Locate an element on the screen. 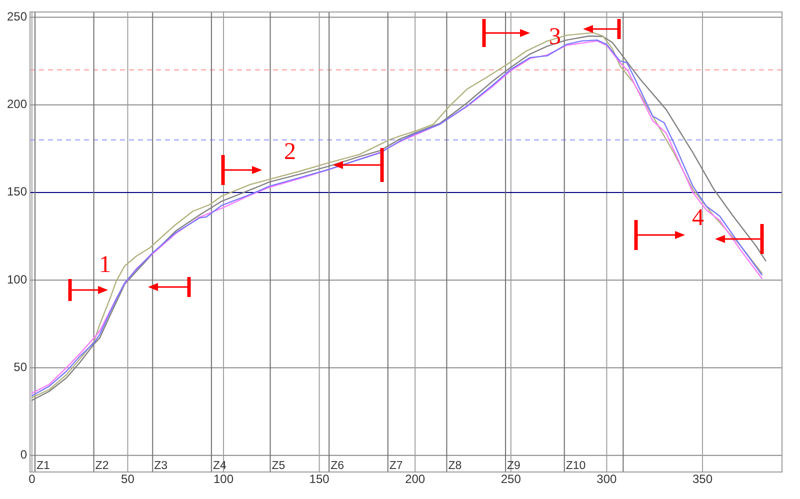 The height and width of the screenshot is (499, 800). x-tick-label: 150 is located at coordinates (319, 479).